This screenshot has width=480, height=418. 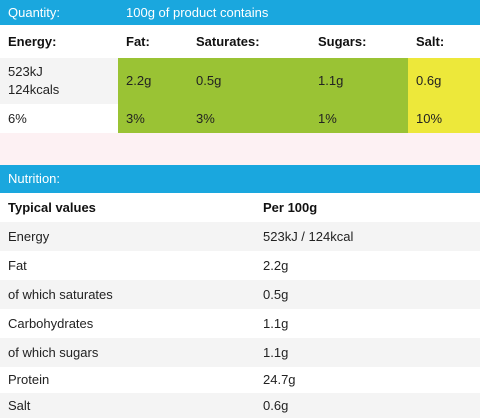 What do you see at coordinates (32, 41) in the screenshot?
I see `energy-header: Energy:` at bounding box center [32, 41].